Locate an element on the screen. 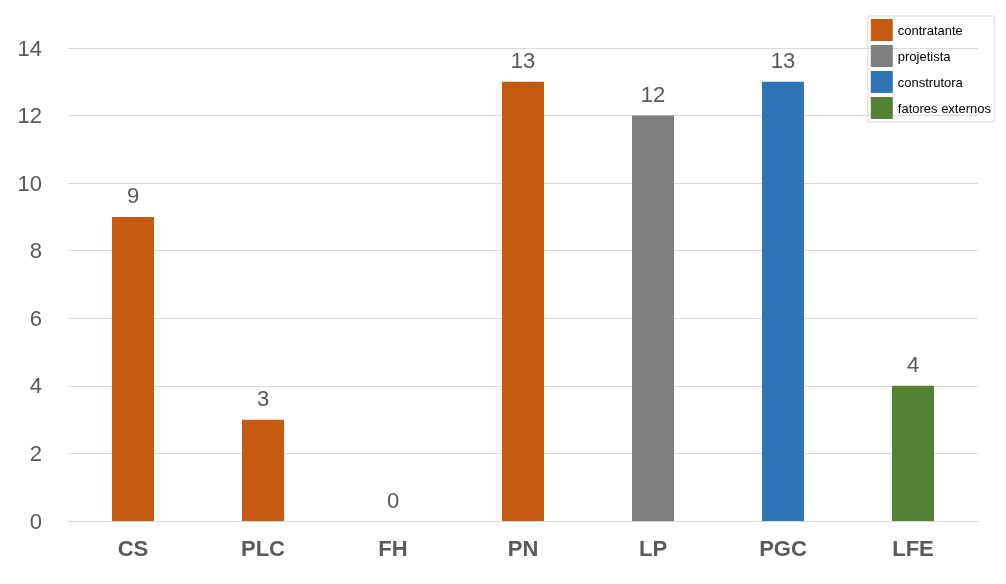 This screenshot has height=584, width=1006. y-tick-label: 12 is located at coordinates (29, 116).